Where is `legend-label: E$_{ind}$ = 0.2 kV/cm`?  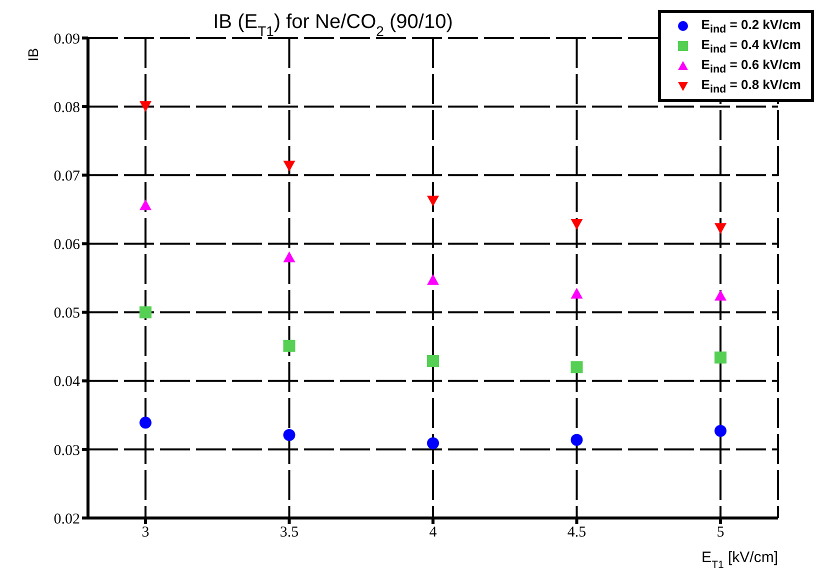
legend-label: E$_{ind}$ = 0.2 kV/cm is located at coordinates (751, 26).